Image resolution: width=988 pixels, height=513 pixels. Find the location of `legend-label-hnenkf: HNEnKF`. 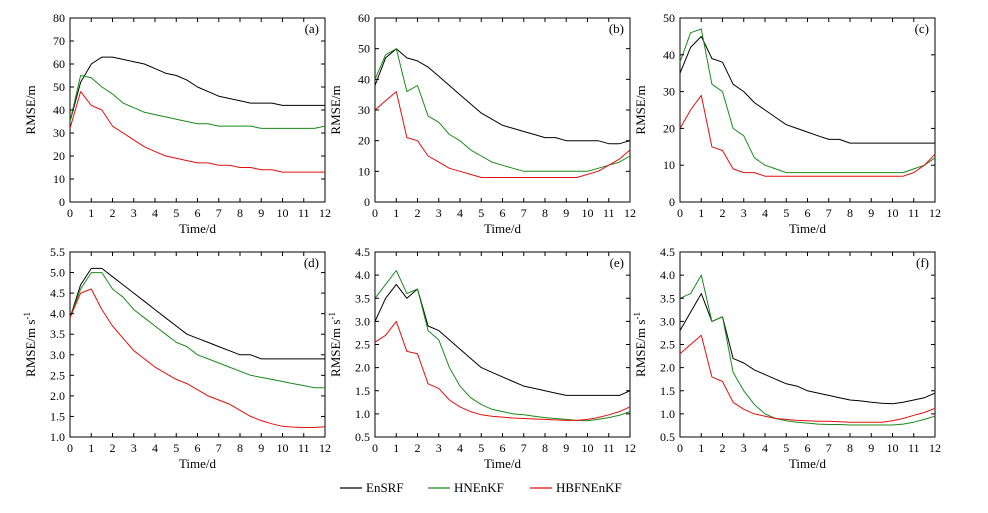

legend-label-hnenkf: HNEnKF is located at coordinates (479, 487).